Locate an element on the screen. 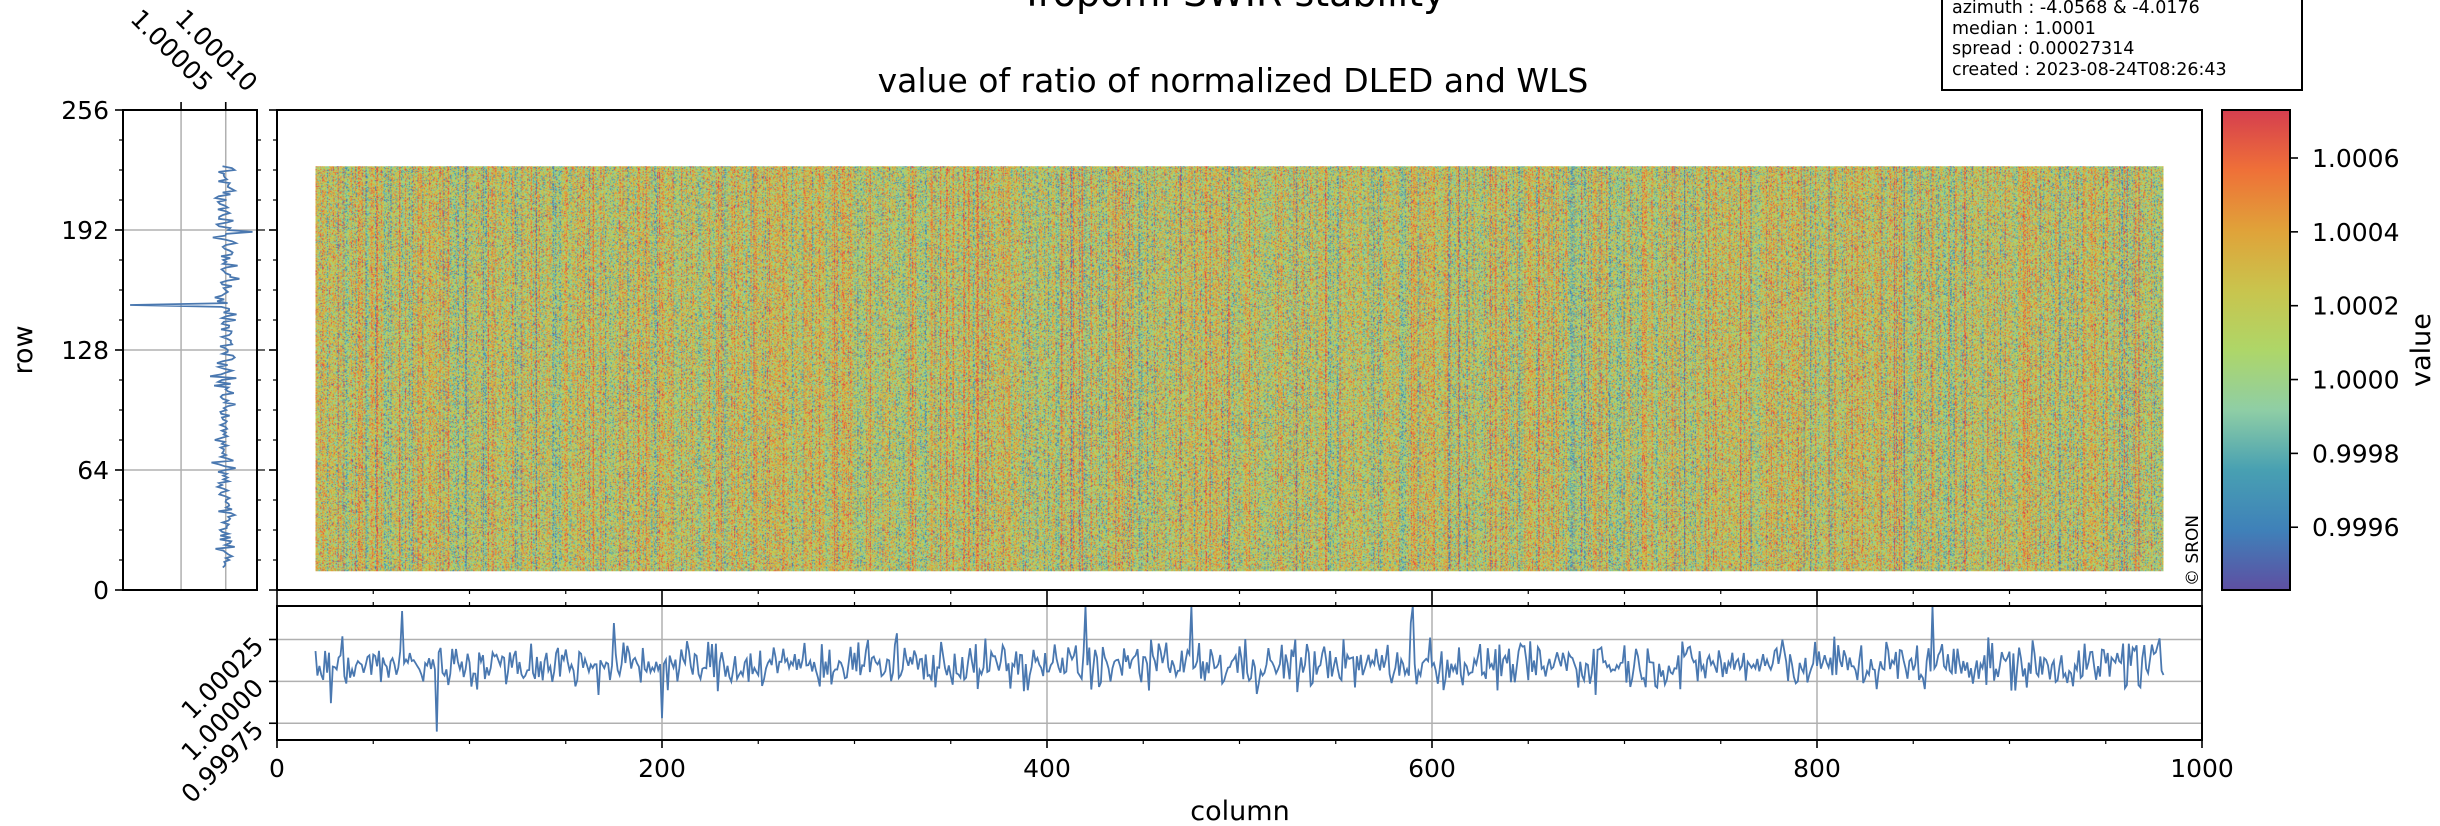 This screenshot has width=2440, height=826. colorbar-tick-label: 0.9998 is located at coordinates (2355, 453).